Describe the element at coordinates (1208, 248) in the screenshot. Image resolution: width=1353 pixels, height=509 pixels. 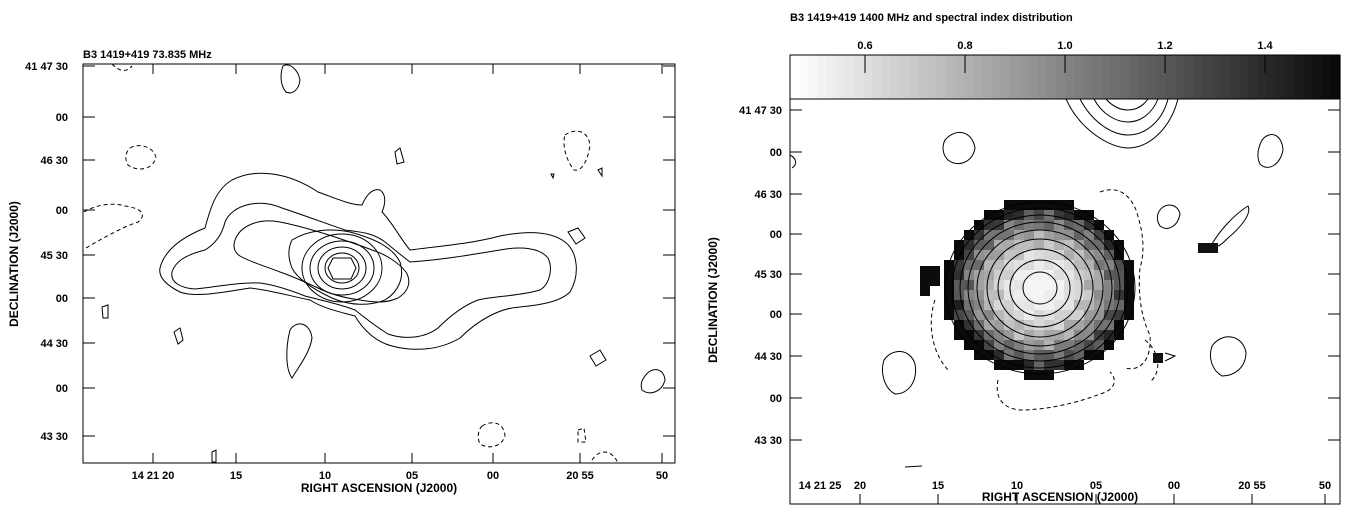
I see `right-isolated-pixel-a` at that location.